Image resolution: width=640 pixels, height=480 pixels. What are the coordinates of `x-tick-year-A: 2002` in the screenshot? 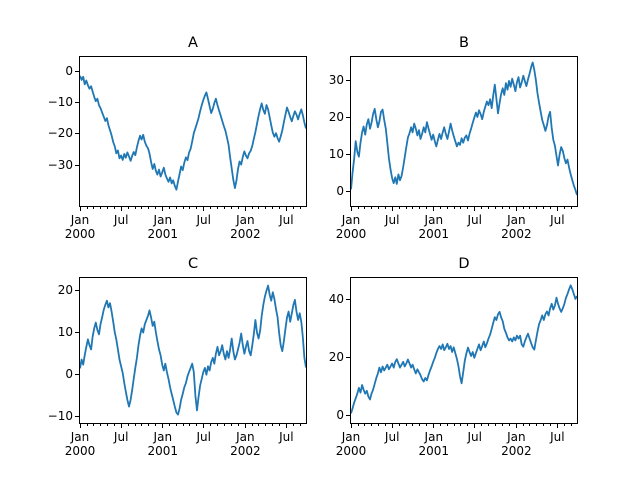 It's located at (245, 234).